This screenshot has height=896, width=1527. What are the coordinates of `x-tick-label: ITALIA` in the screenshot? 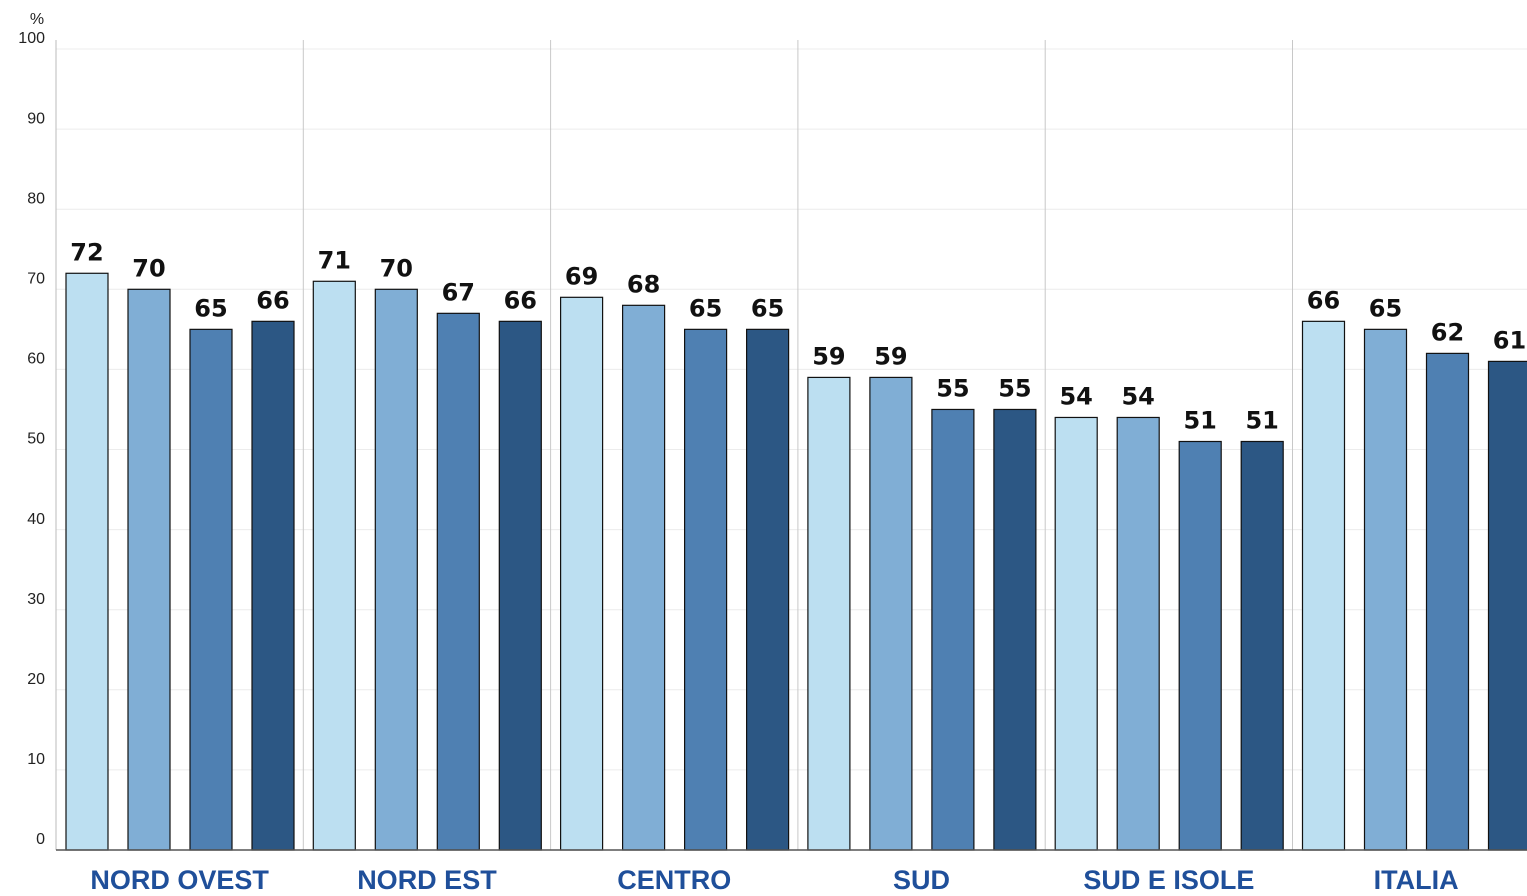 It's located at (1416, 880).